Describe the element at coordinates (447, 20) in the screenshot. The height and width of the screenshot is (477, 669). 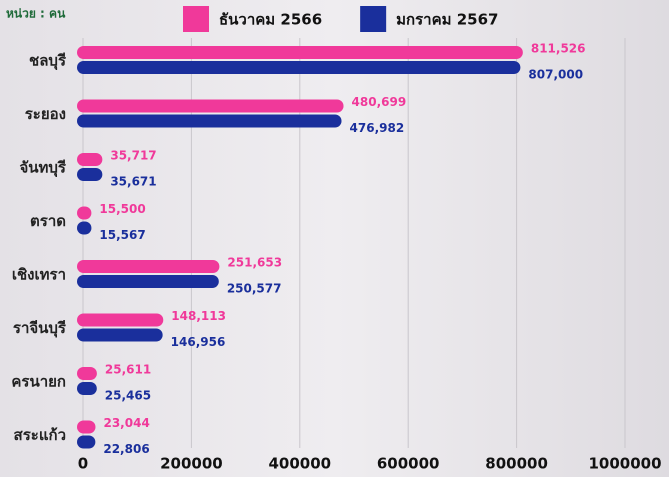
I see `legend-label: มกราคม 2567` at that location.